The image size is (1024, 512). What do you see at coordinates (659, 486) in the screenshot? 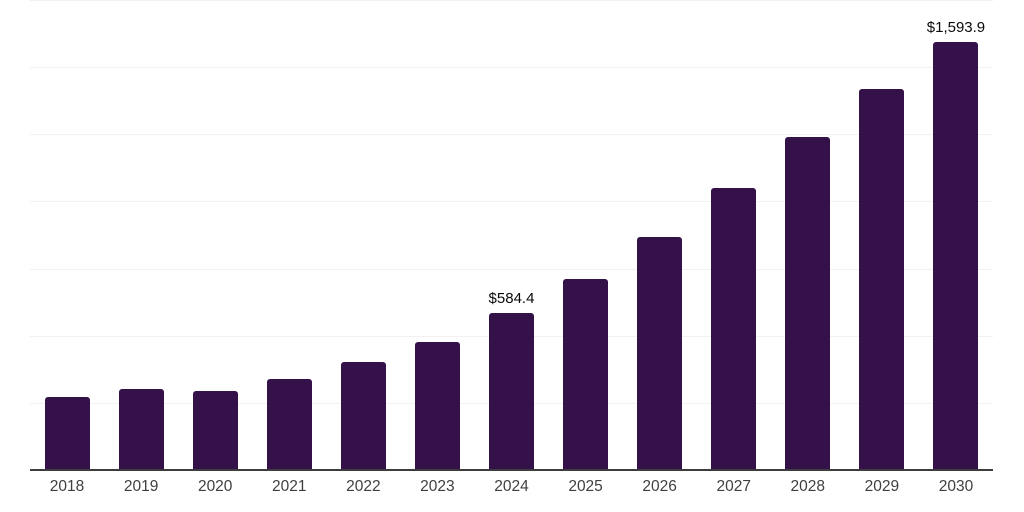
I see `x-tick-label-2026: 2026` at bounding box center [659, 486].